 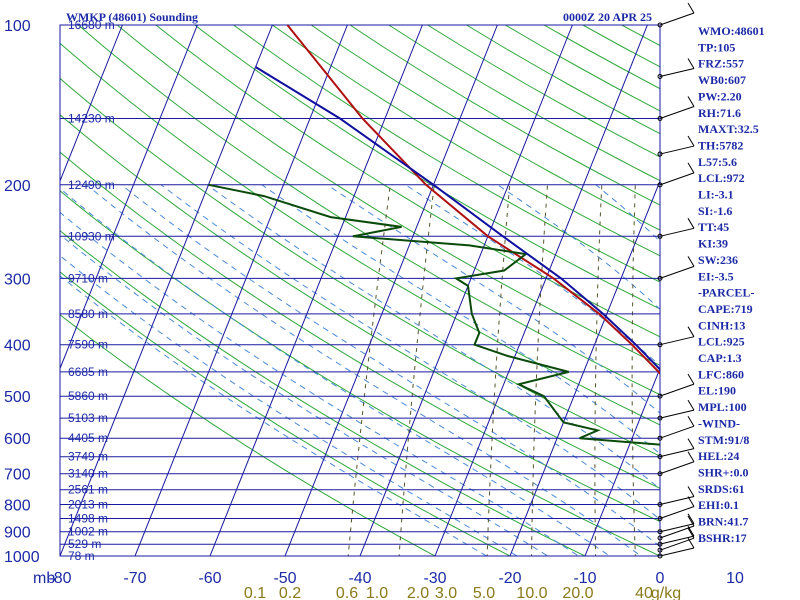 What do you see at coordinates (91, 236) in the screenshot?
I see `height-label: 10930 m` at bounding box center [91, 236].